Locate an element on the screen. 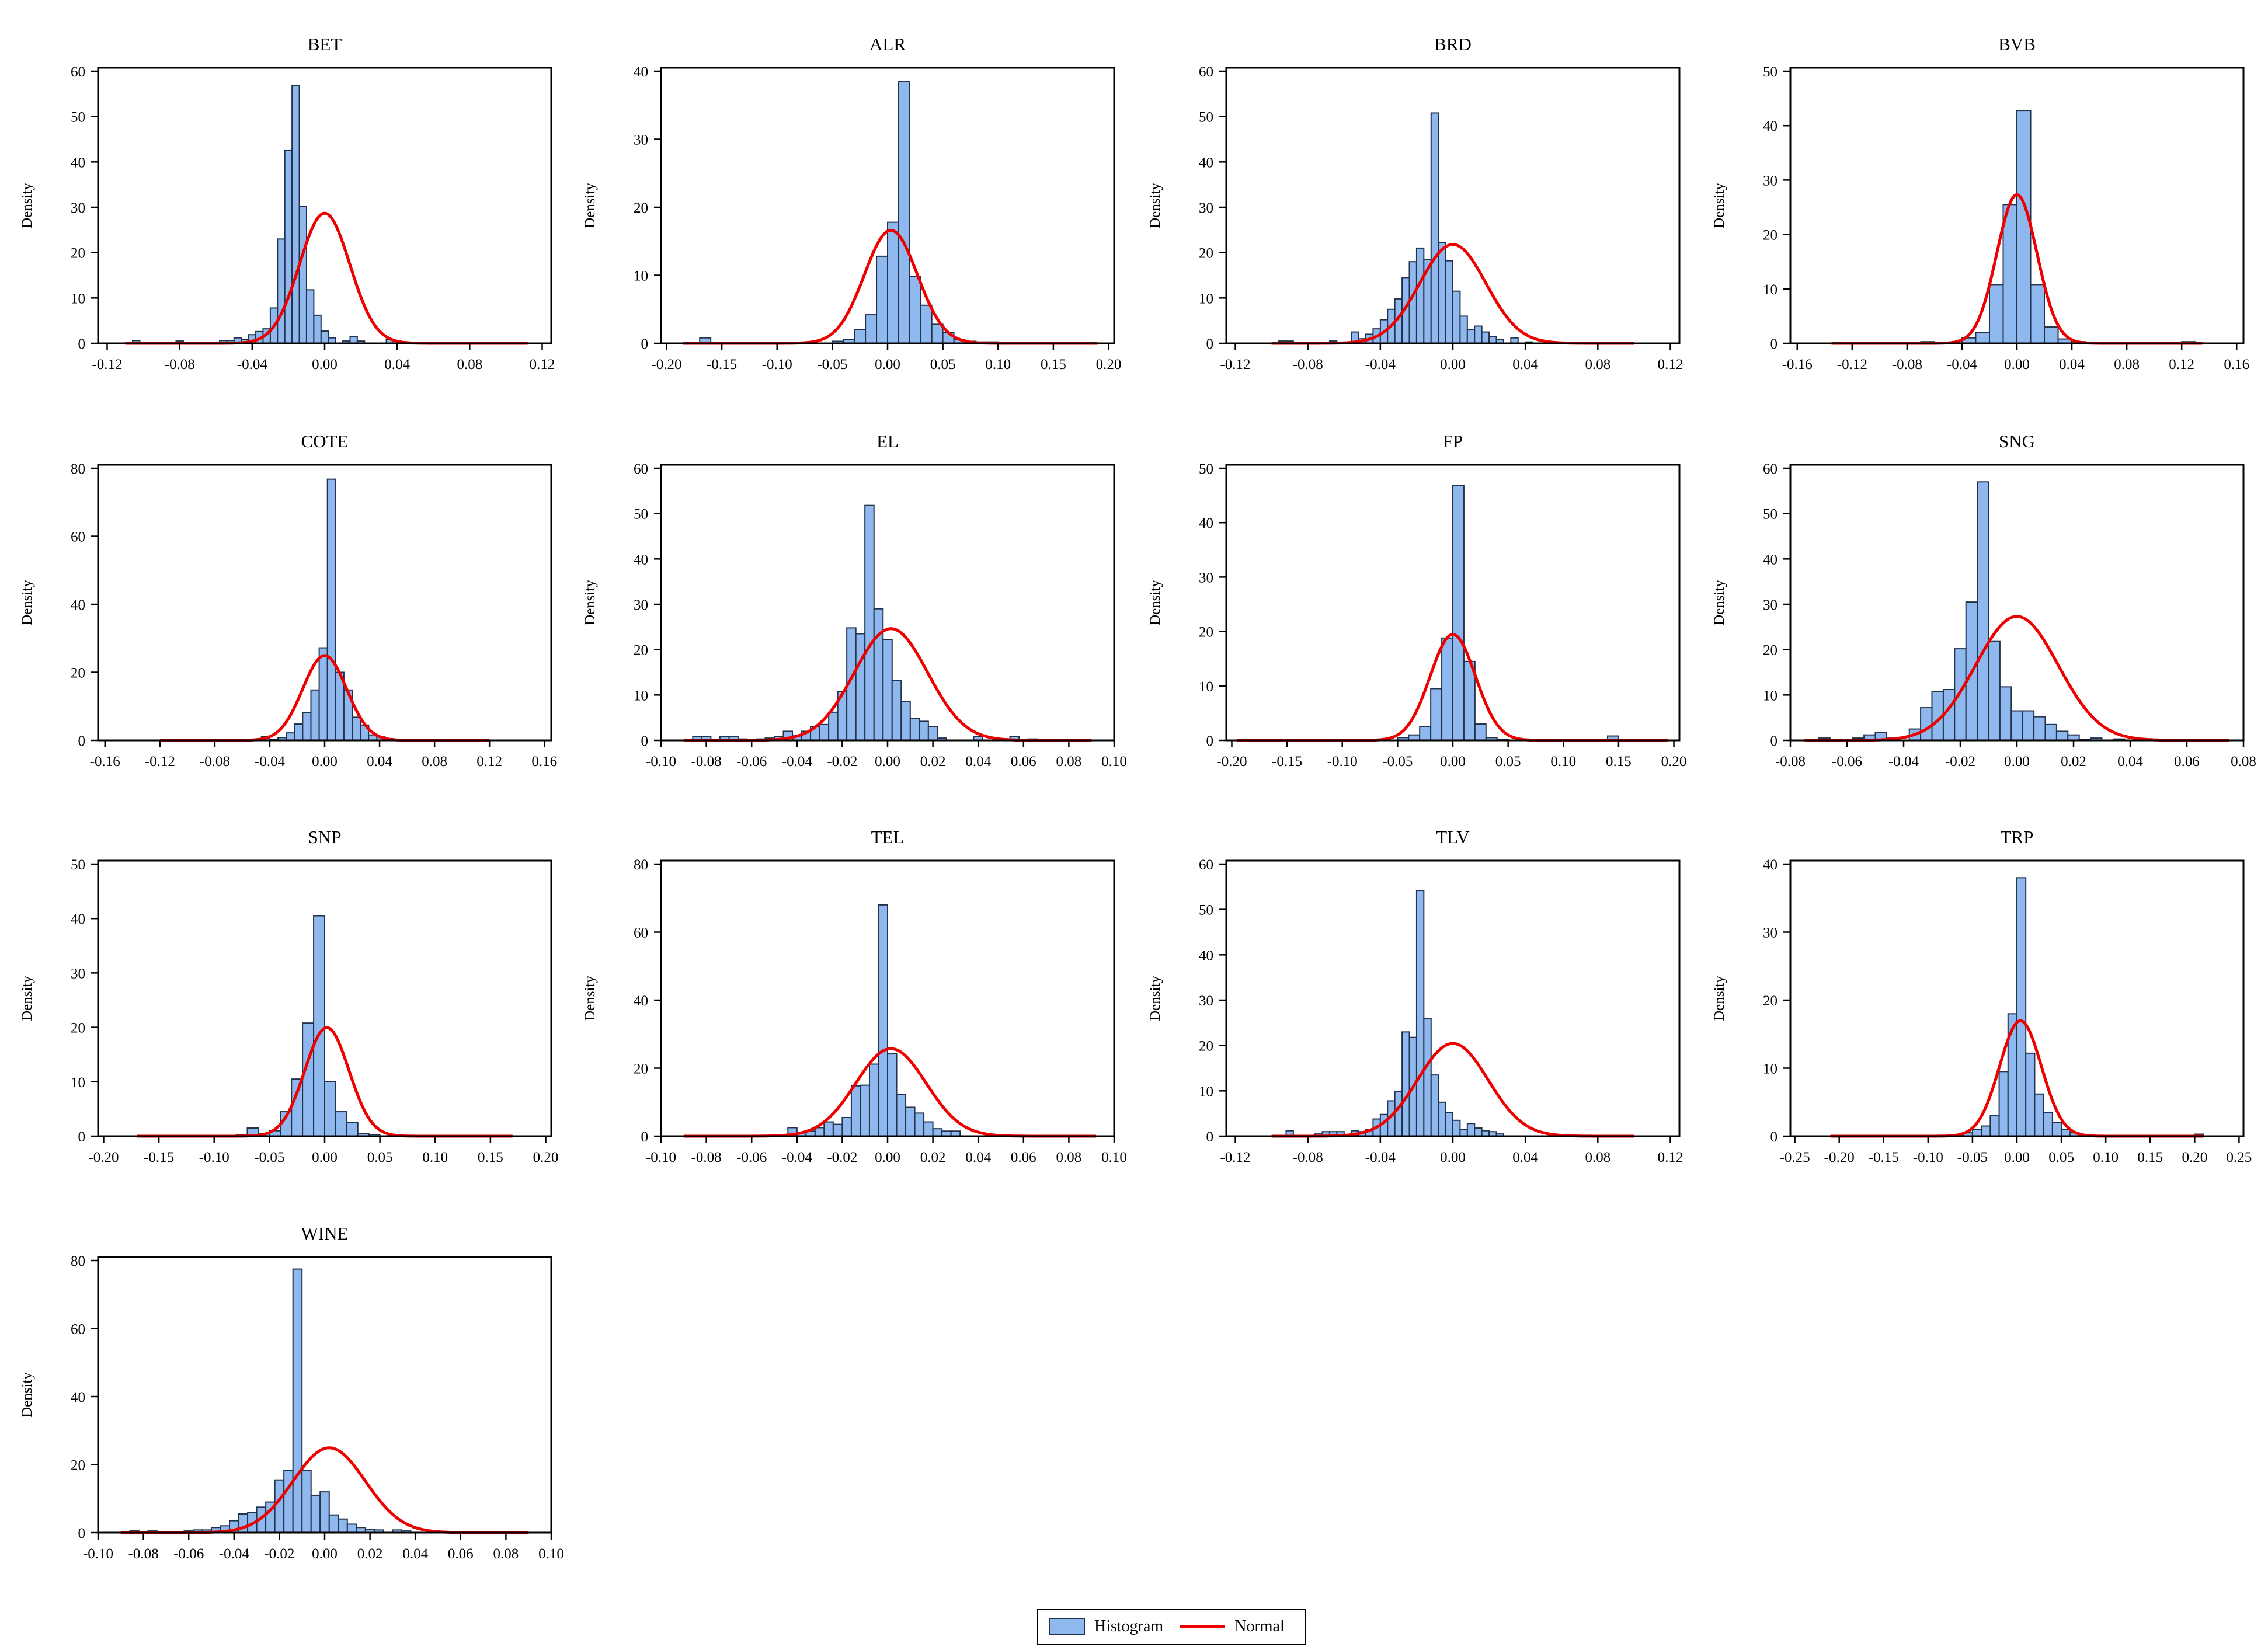 This screenshot has height=1650, width=2268. x-tick-label: 0.16 is located at coordinates (2236, 365).